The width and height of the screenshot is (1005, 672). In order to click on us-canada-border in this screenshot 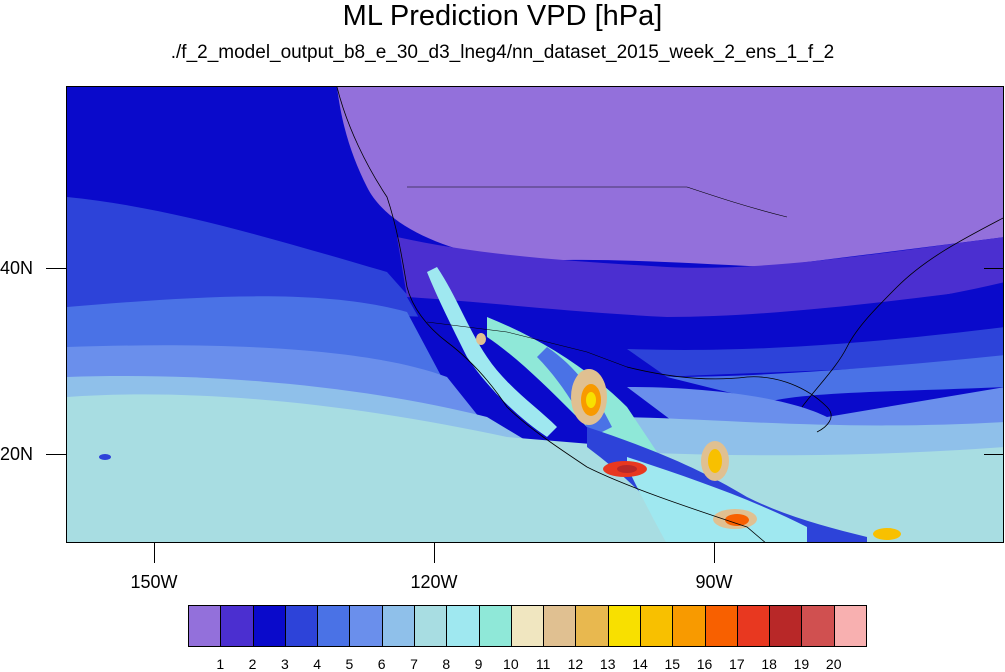, I will do `click(597, 202)`.